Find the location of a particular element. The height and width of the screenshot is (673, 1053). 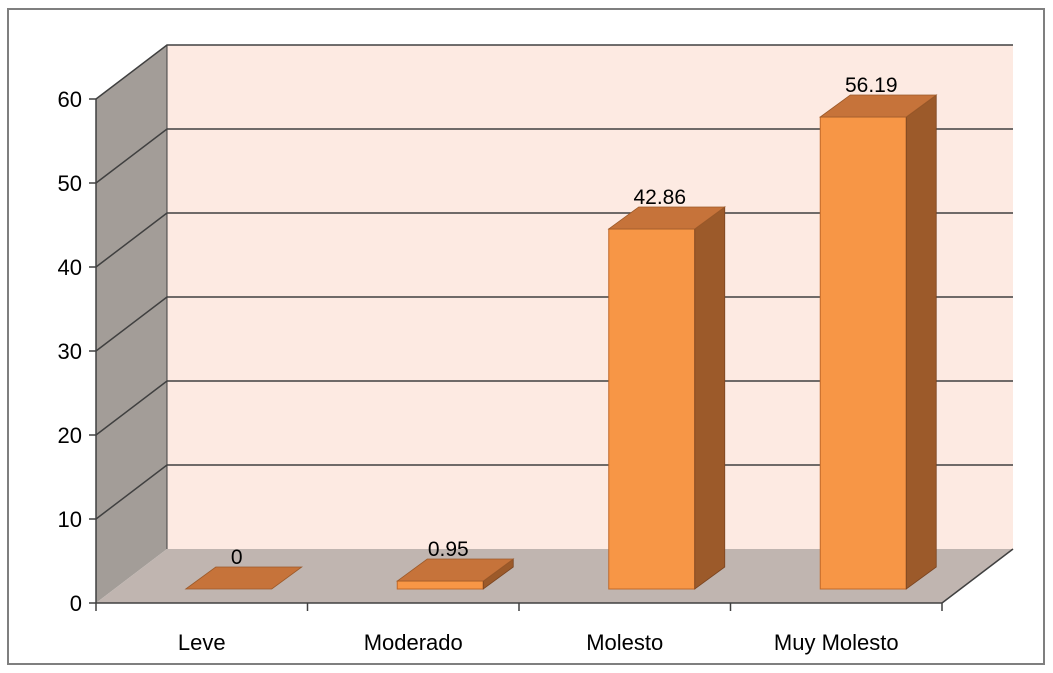

data-label: 42.86 is located at coordinates (659, 197).